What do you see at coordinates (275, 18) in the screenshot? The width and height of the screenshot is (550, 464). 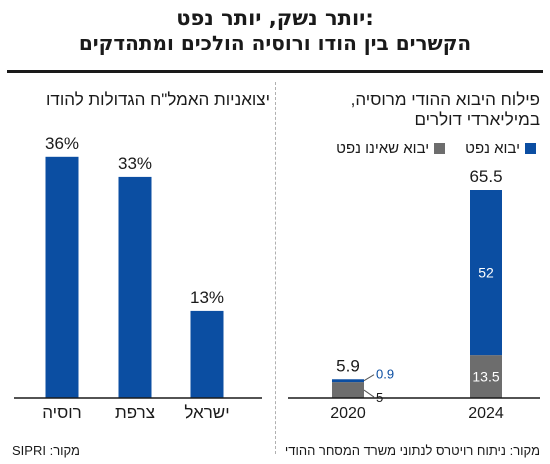 I see `page-title: יותר נשק, יותר נפט:` at bounding box center [275, 18].